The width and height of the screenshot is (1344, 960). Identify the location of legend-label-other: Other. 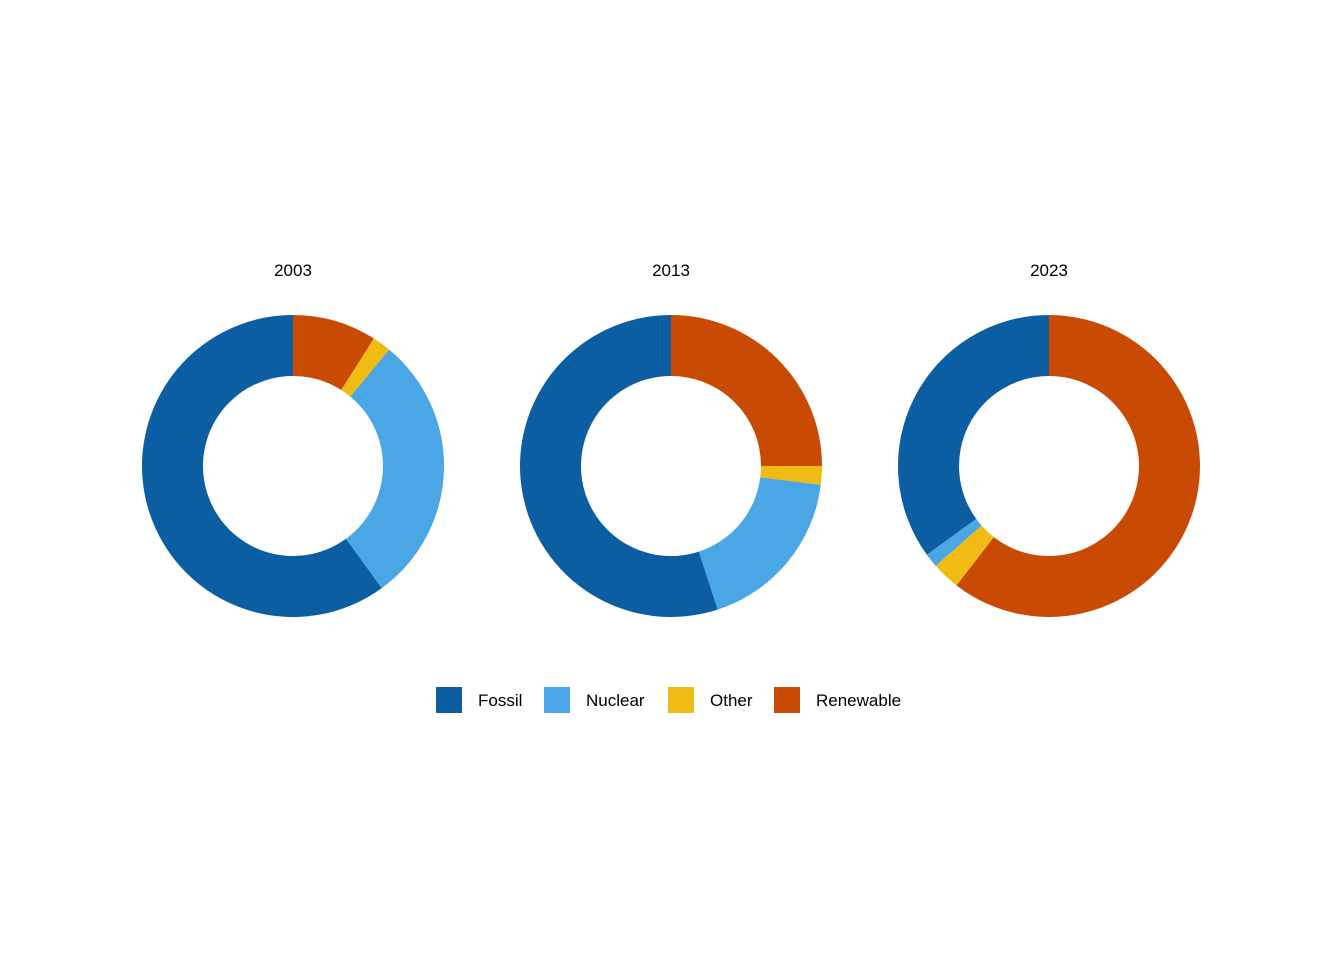
(731, 700).